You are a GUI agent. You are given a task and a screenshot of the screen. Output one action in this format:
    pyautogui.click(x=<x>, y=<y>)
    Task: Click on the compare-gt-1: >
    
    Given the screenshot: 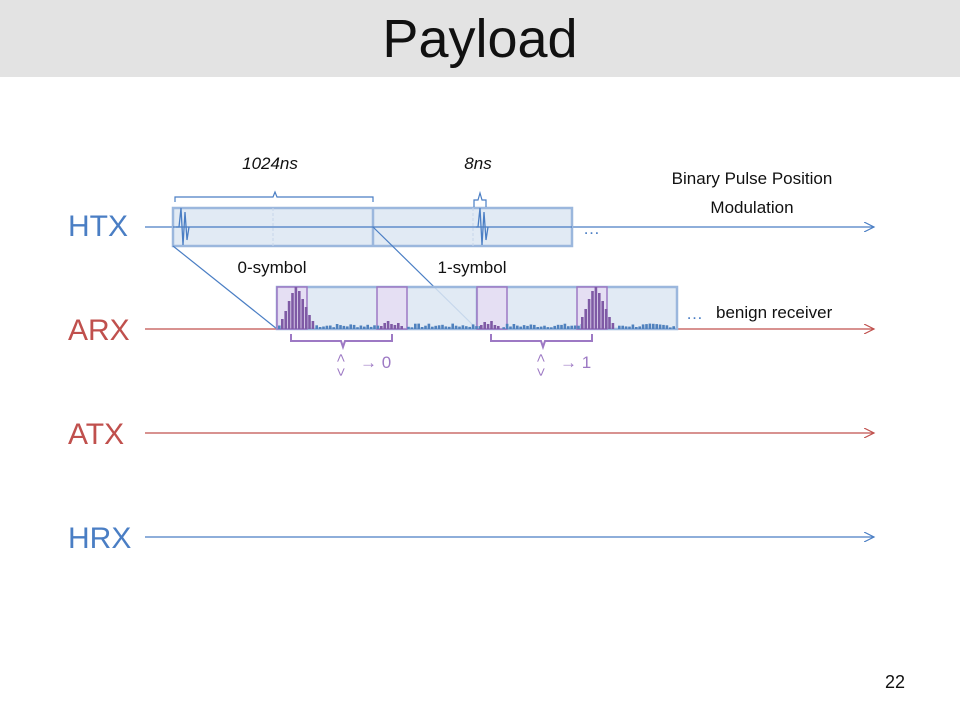 What is the action you would take?
    pyautogui.click(x=540, y=372)
    